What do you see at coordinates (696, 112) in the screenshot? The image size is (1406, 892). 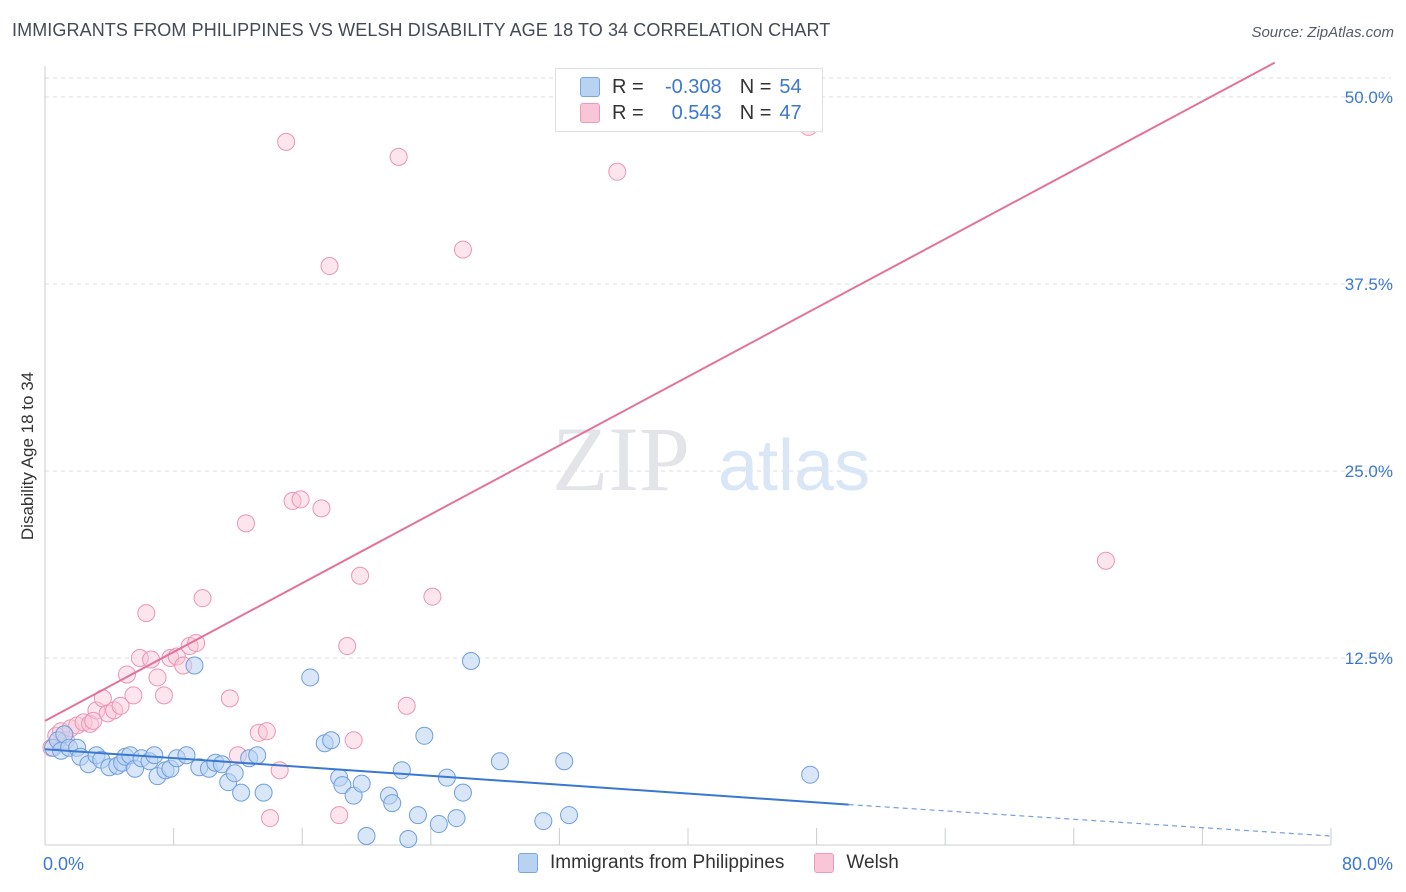 I see `legend-r-value: 0.543` at bounding box center [696, 112].